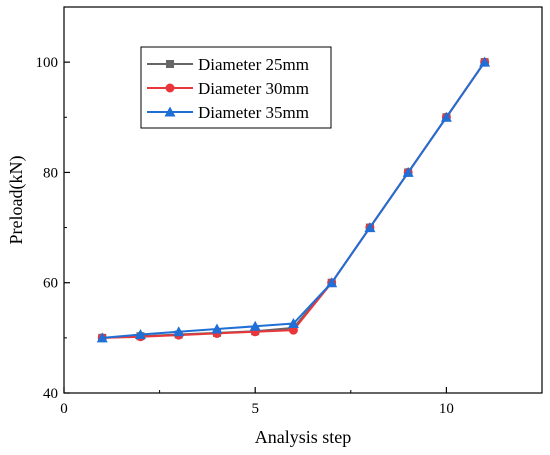  Describe the element at coordinates (303, 437) in the screenshot. I see `x-axis-title: Analysis step` at that location.